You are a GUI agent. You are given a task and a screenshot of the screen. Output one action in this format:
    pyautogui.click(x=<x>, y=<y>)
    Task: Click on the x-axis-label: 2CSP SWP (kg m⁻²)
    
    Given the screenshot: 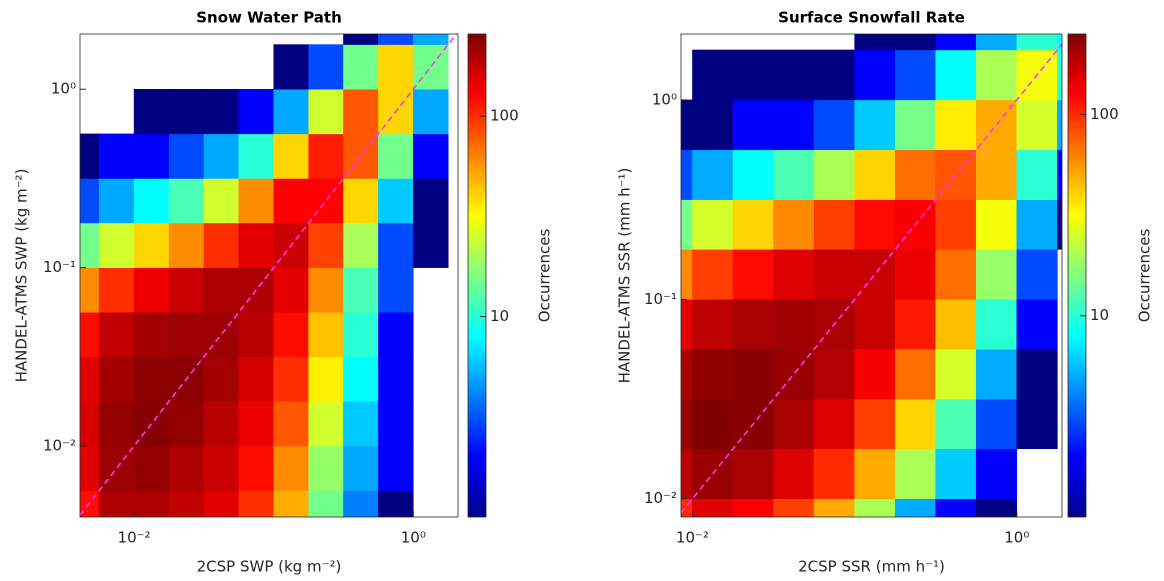 What is the action you would take?
    pyautogui.click(x=269, y=567)
    